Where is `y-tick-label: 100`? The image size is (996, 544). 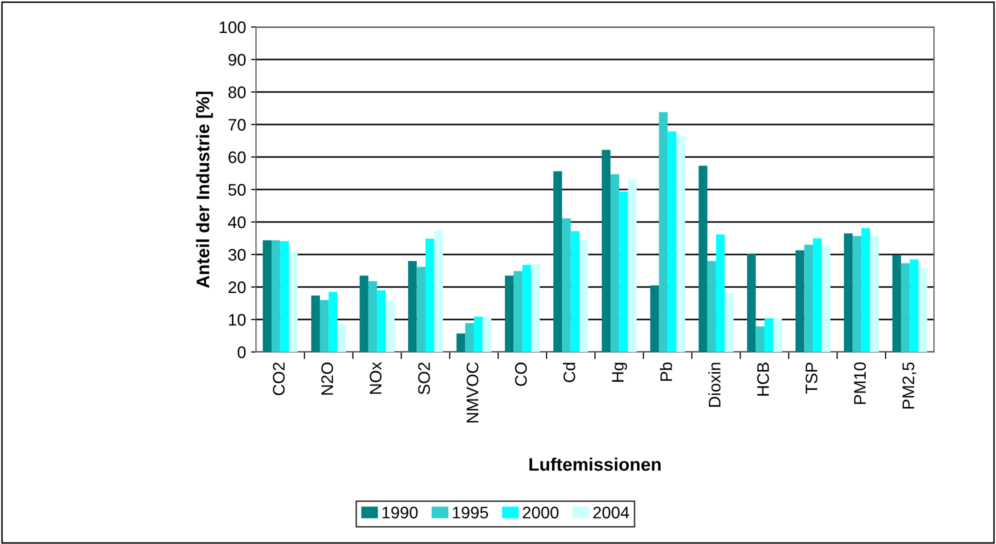
y-tick-label: 100 is located at coordinates (233, 27).